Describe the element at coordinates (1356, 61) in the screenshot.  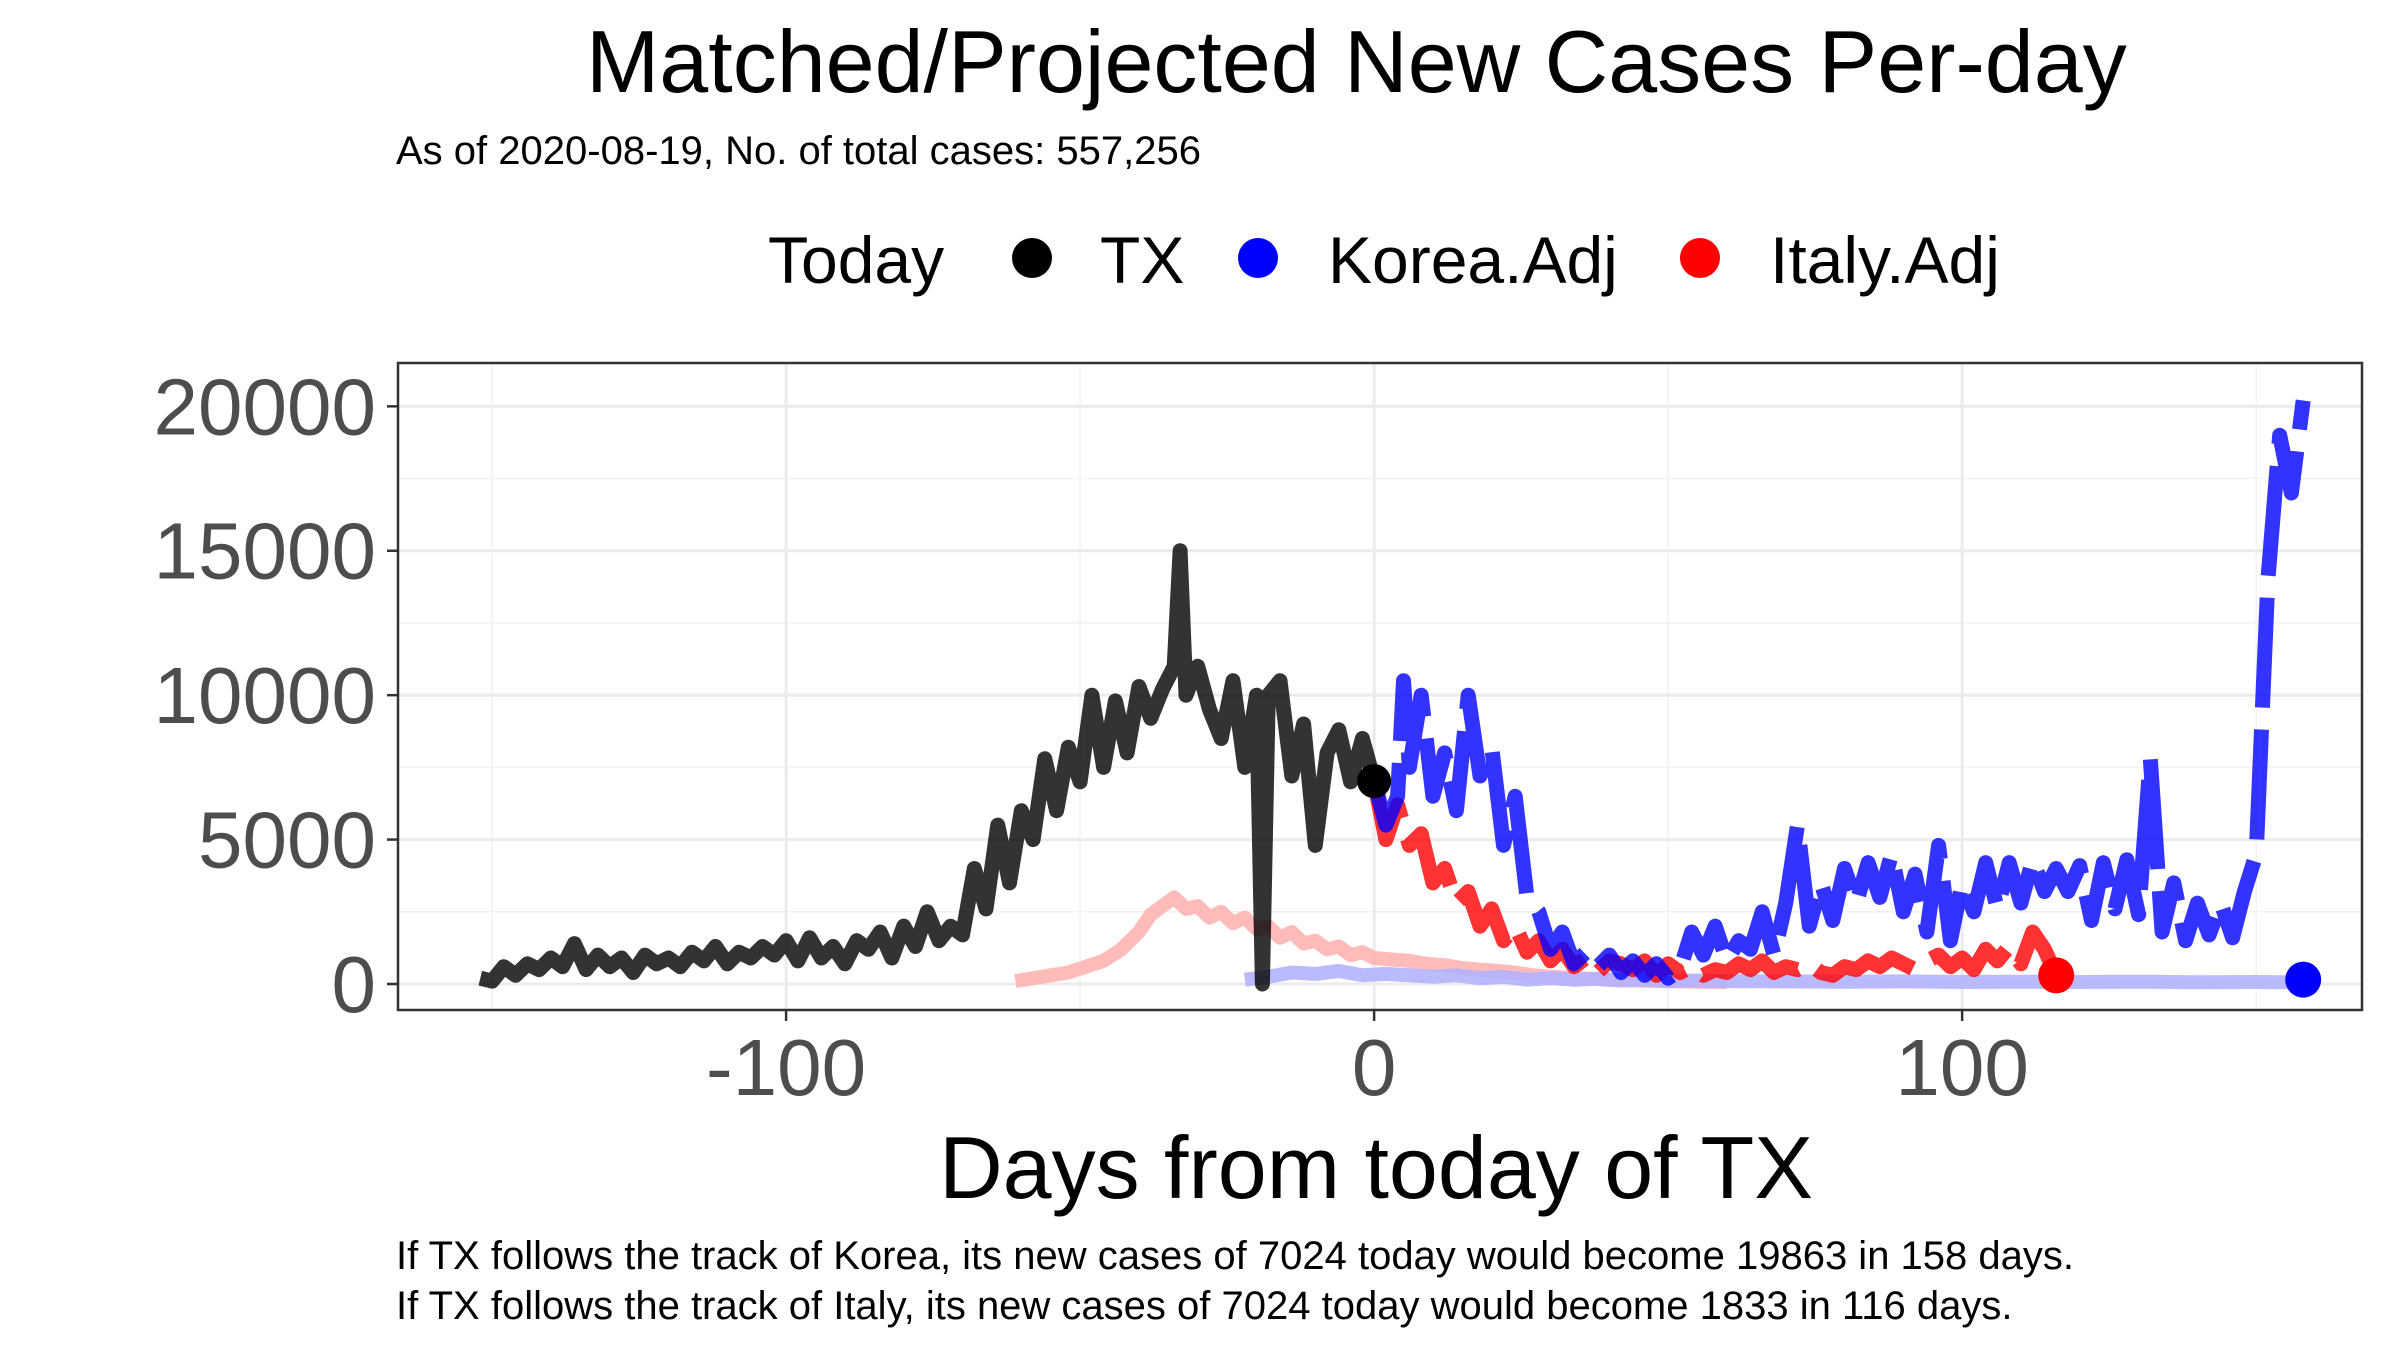
I see `chart-title: Matched/Projected New Cases Per-day` at that location.